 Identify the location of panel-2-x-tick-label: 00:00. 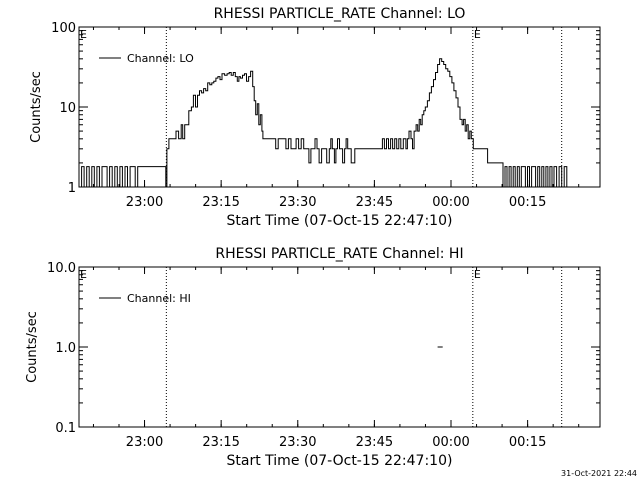
(450, 442).